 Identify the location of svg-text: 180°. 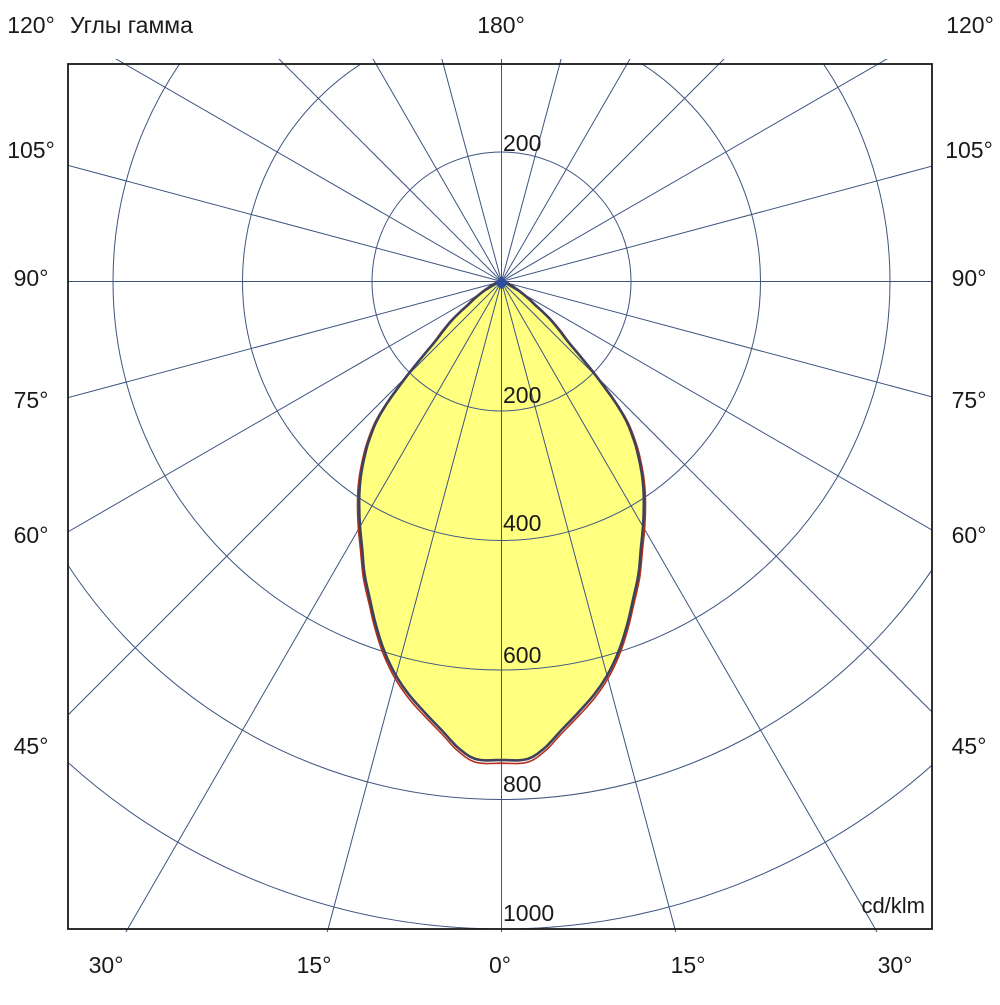
(501, 25).